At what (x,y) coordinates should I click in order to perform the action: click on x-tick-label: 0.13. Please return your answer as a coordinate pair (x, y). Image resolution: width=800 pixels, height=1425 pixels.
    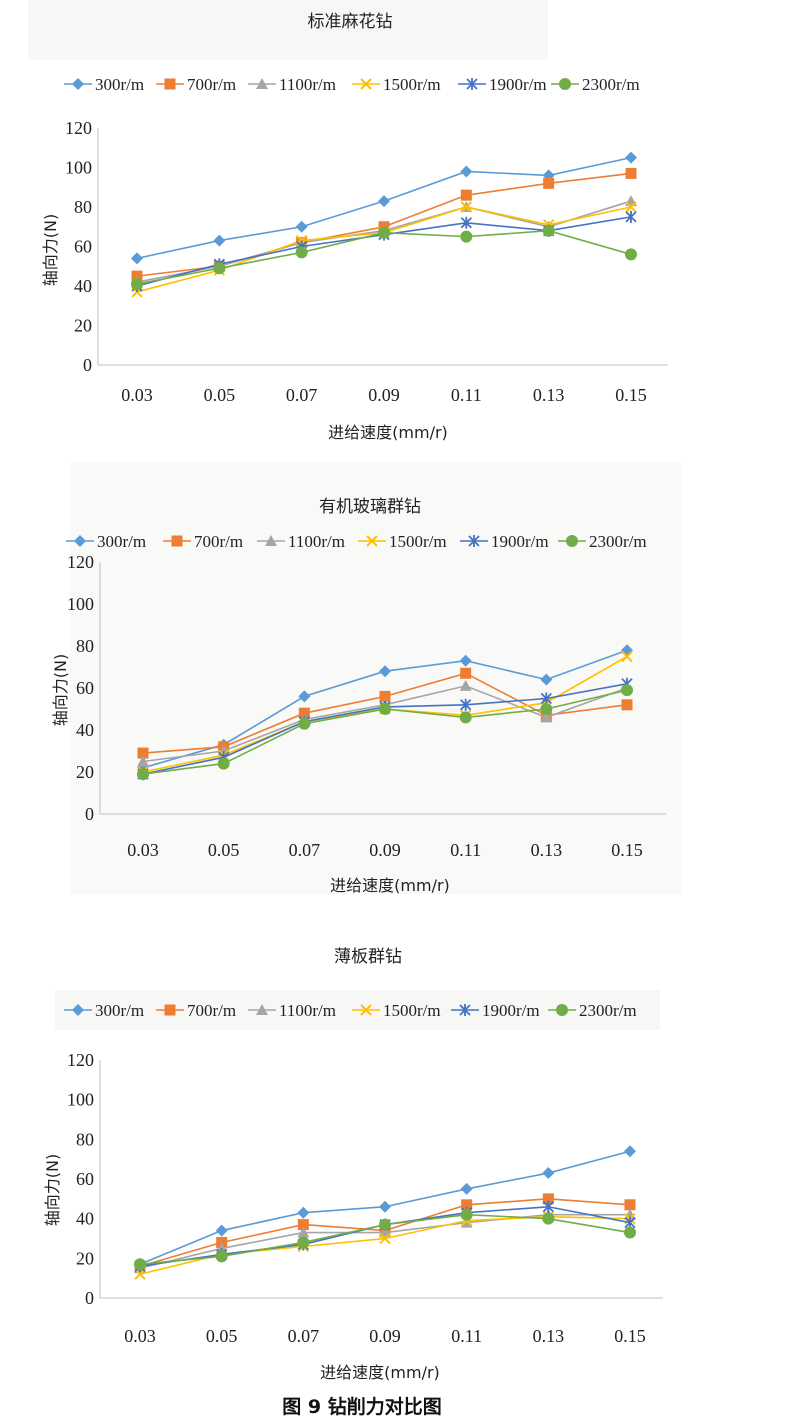
    Looking at the image, I should click on (549, 1336).